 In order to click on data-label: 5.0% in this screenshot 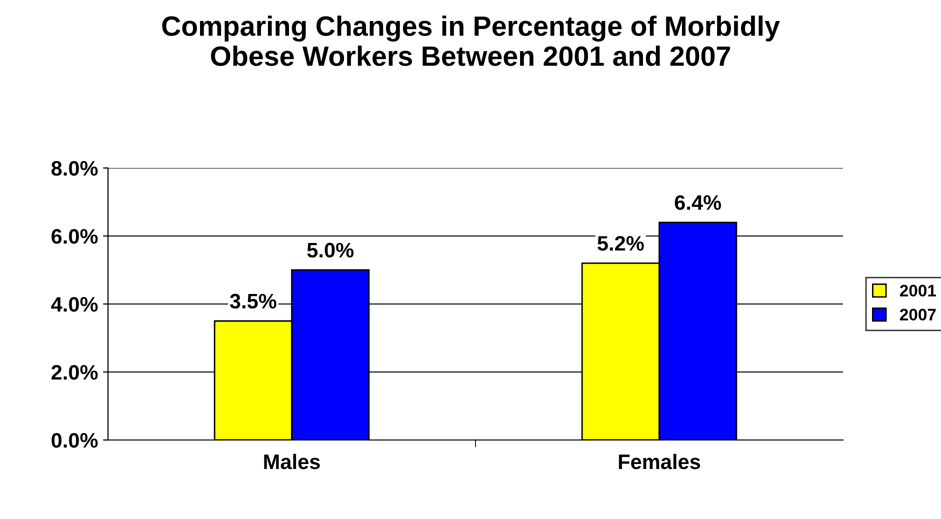, I will do `click(330, 250)`.